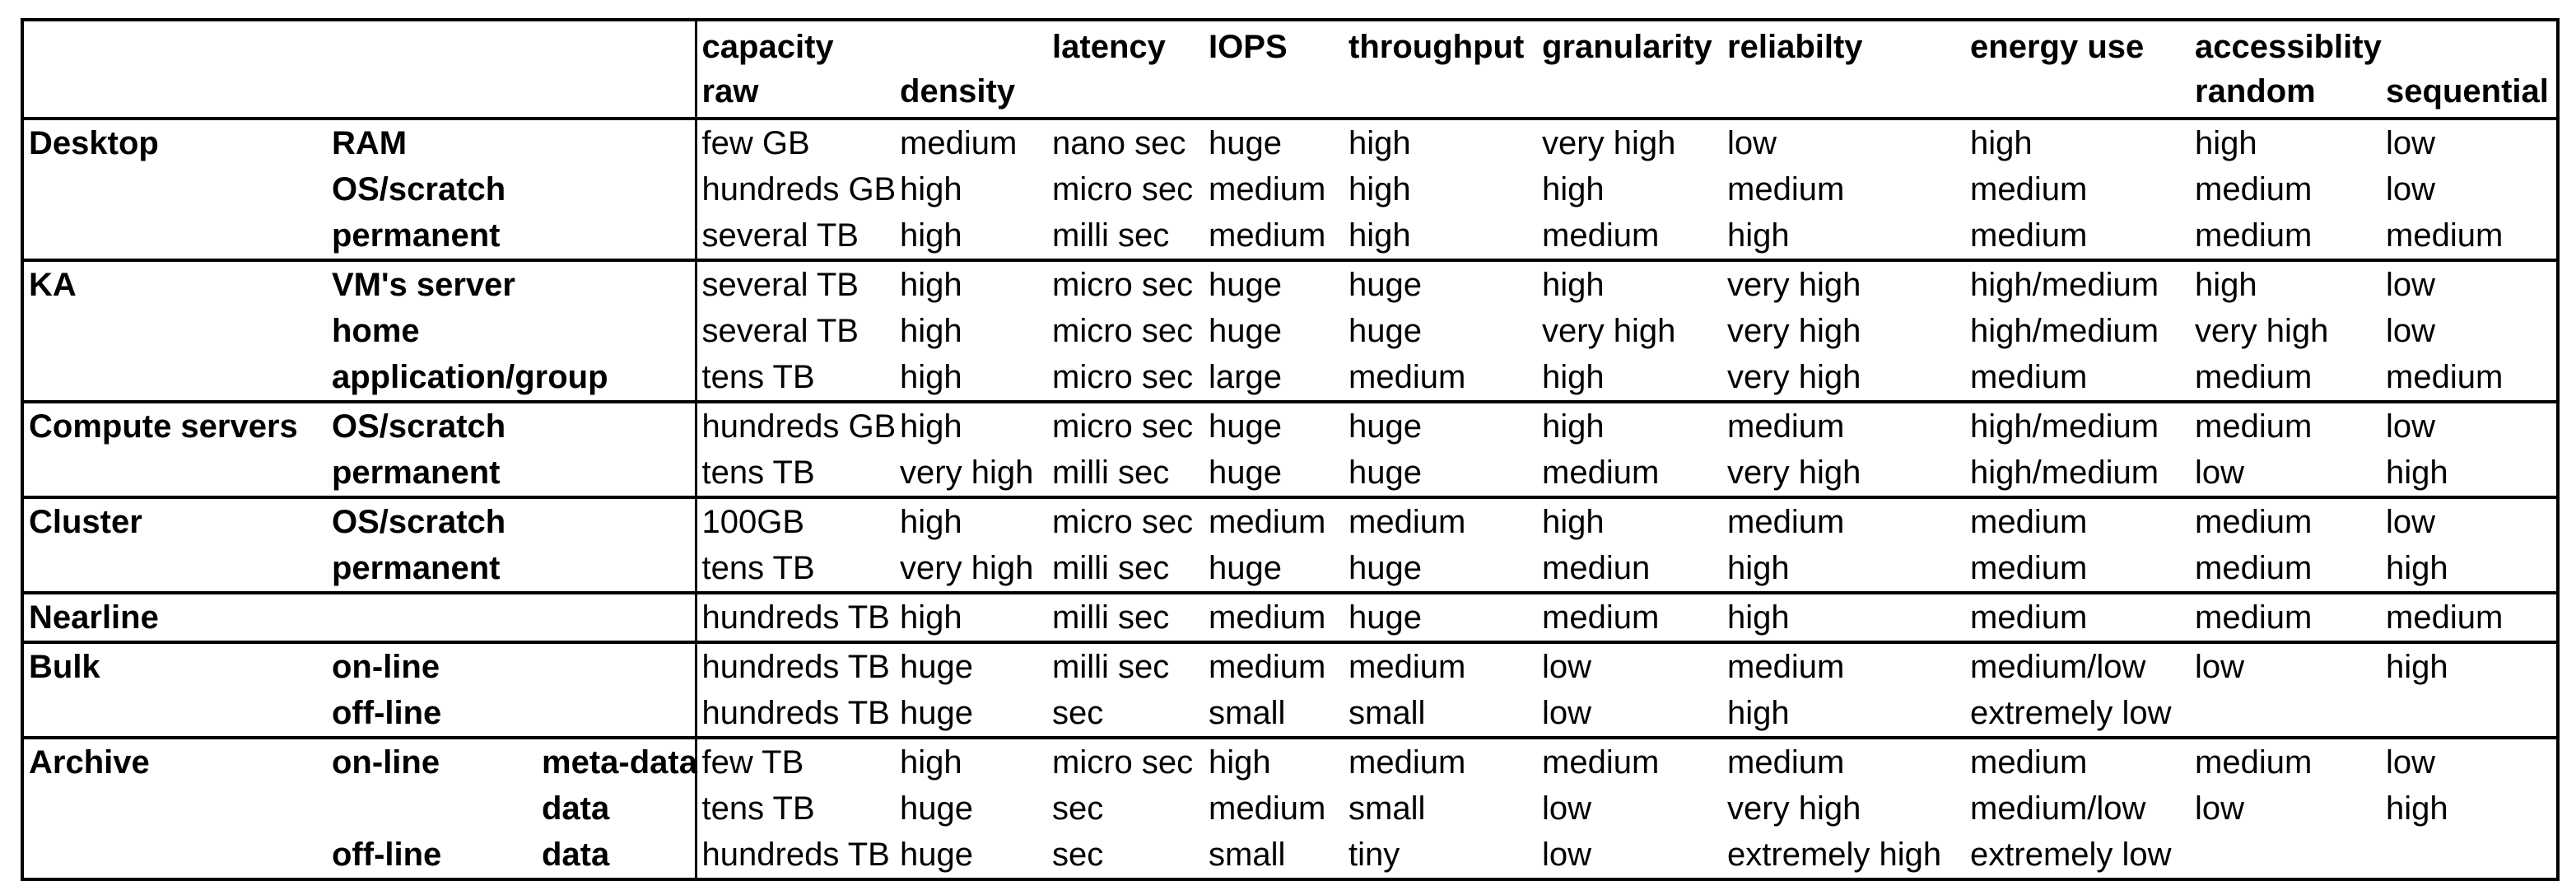  I want to click on cell-energy-use: medium/low, so click(2078, 665).